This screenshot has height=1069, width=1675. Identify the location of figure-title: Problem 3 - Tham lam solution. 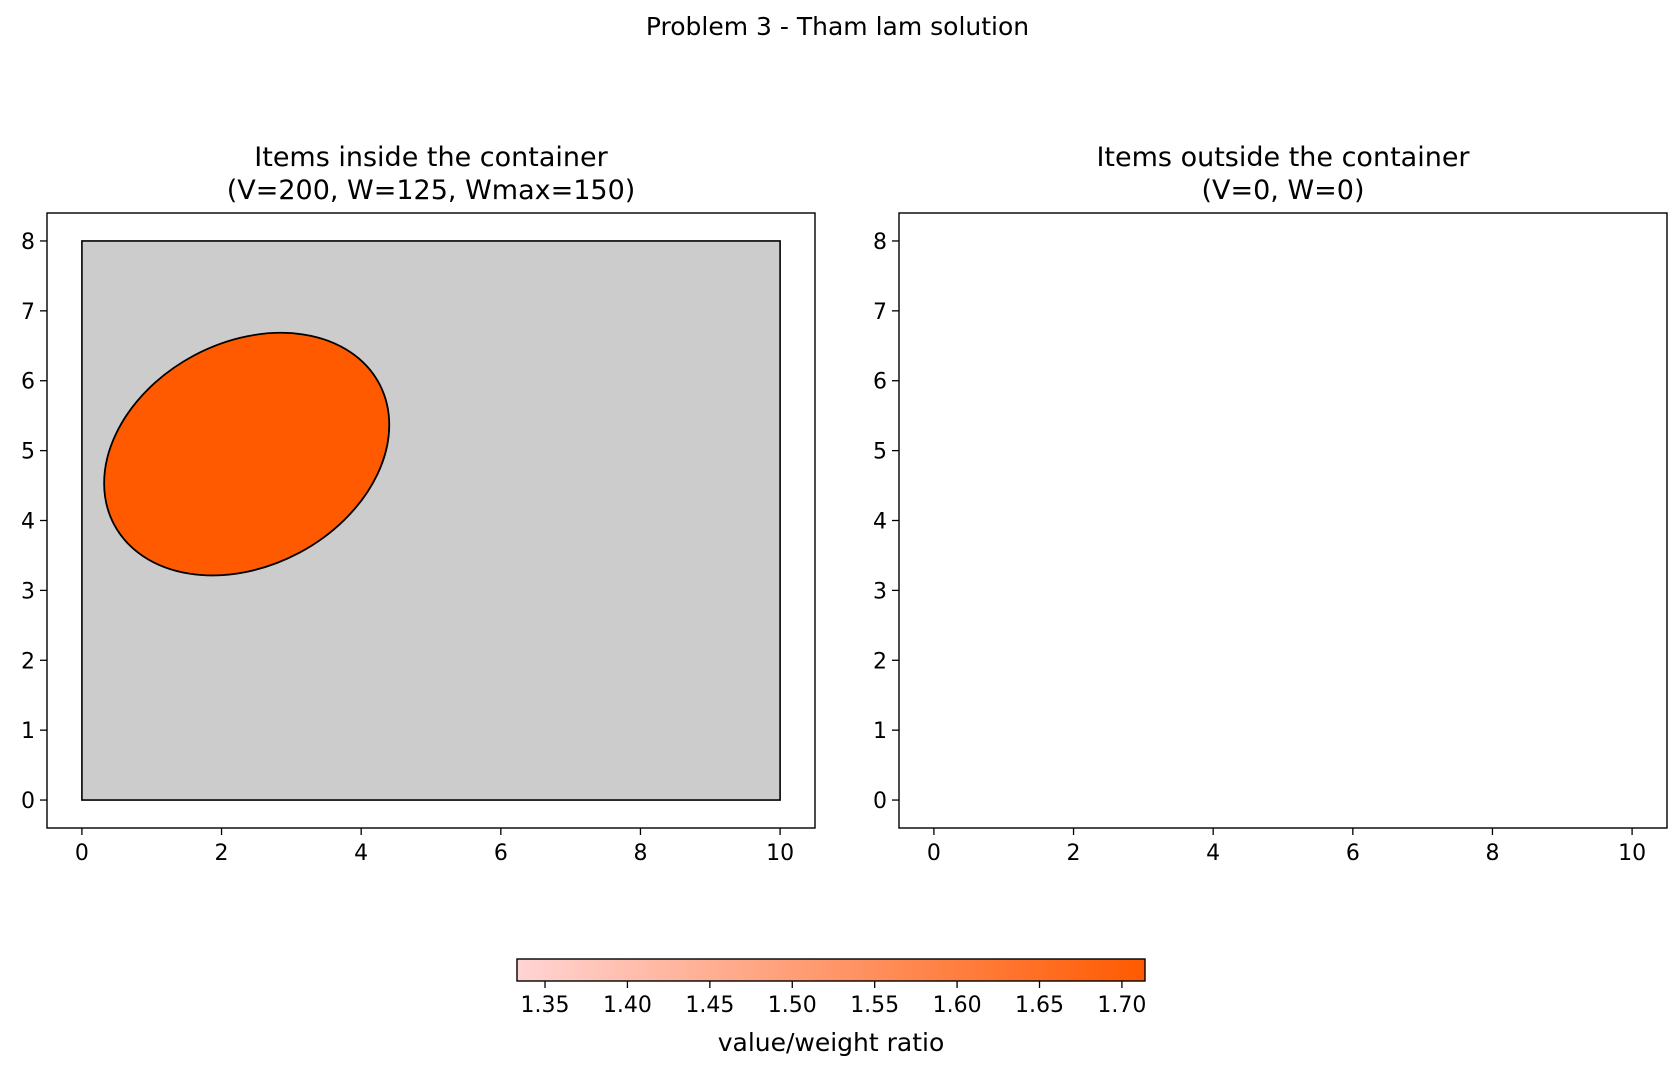
(837, 26).